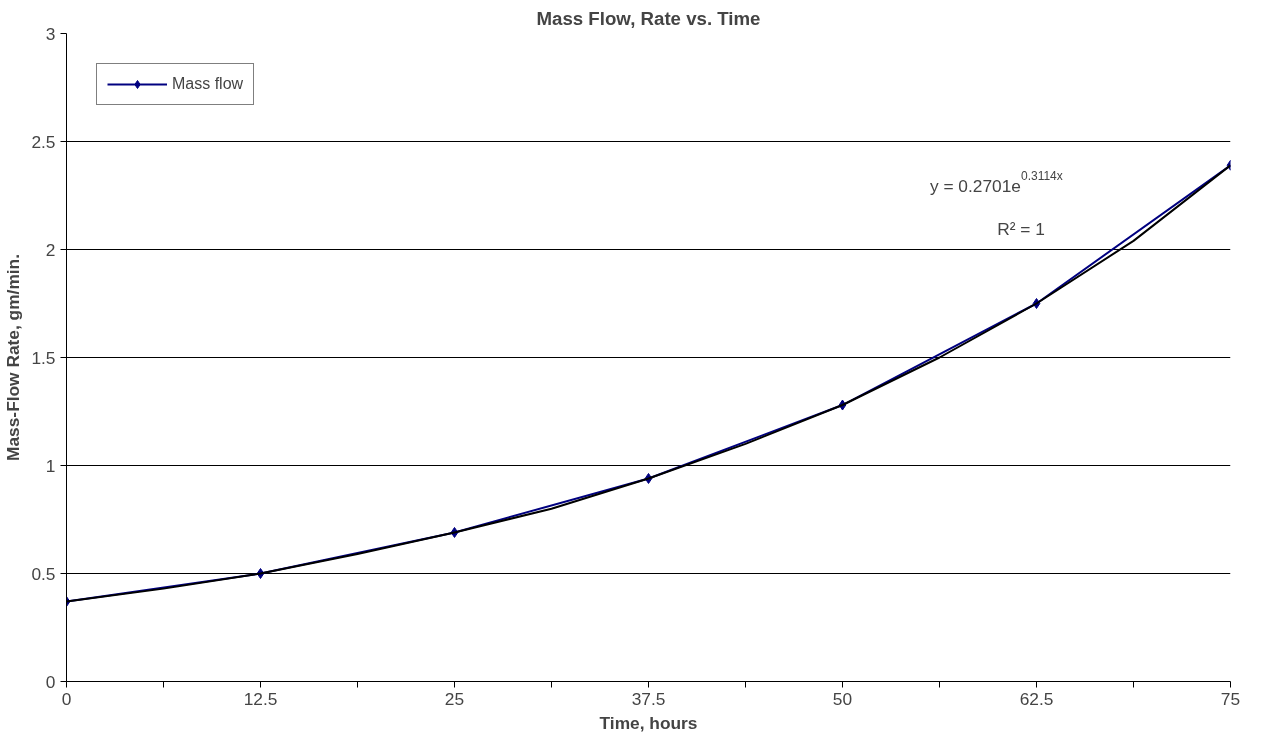 The image size is (1271, 742). What do you see at coordinates (43, 573) in the screenshot?
I see `y-tick-label: 0.5` at bounding box center [43, 573].